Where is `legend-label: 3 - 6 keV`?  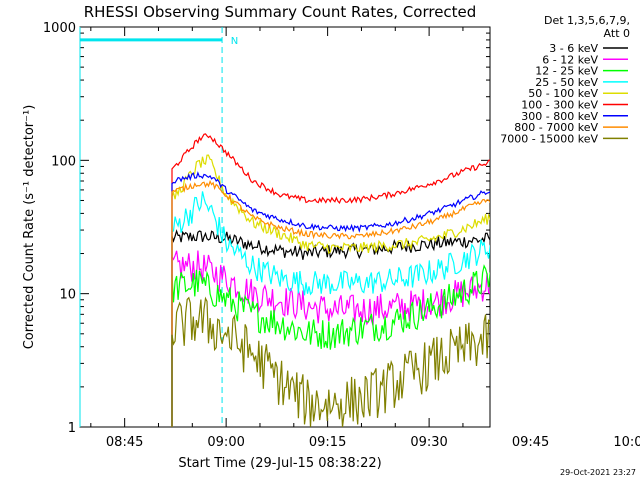 legend-label: 3 - 6 keV is located at coordinates (573, 48).